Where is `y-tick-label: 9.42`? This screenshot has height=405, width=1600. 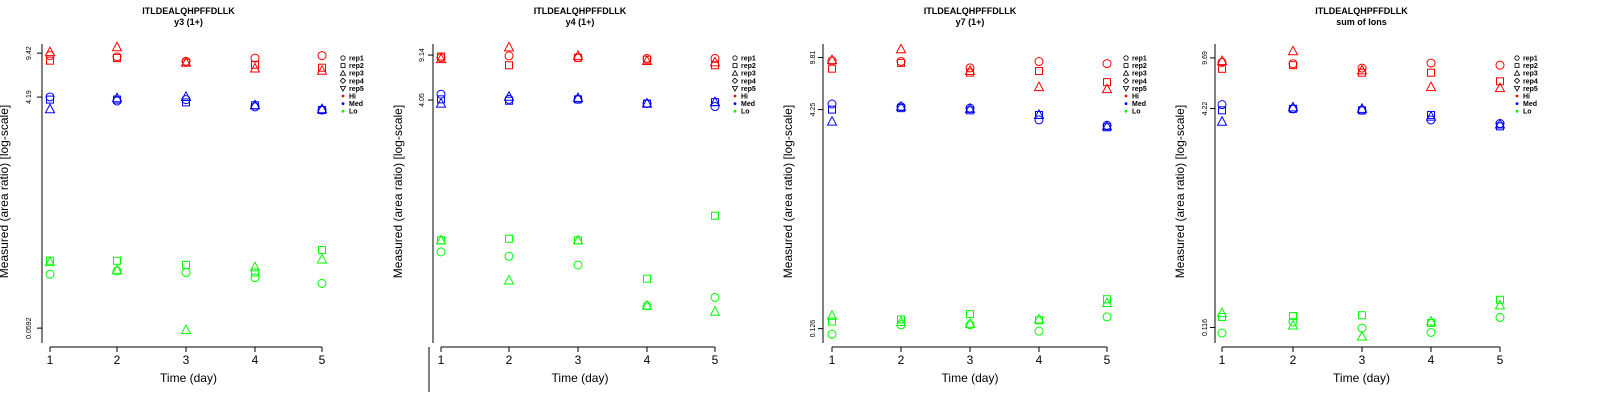
y-tick-label: 9.42 is located at coordinates (29, 53).